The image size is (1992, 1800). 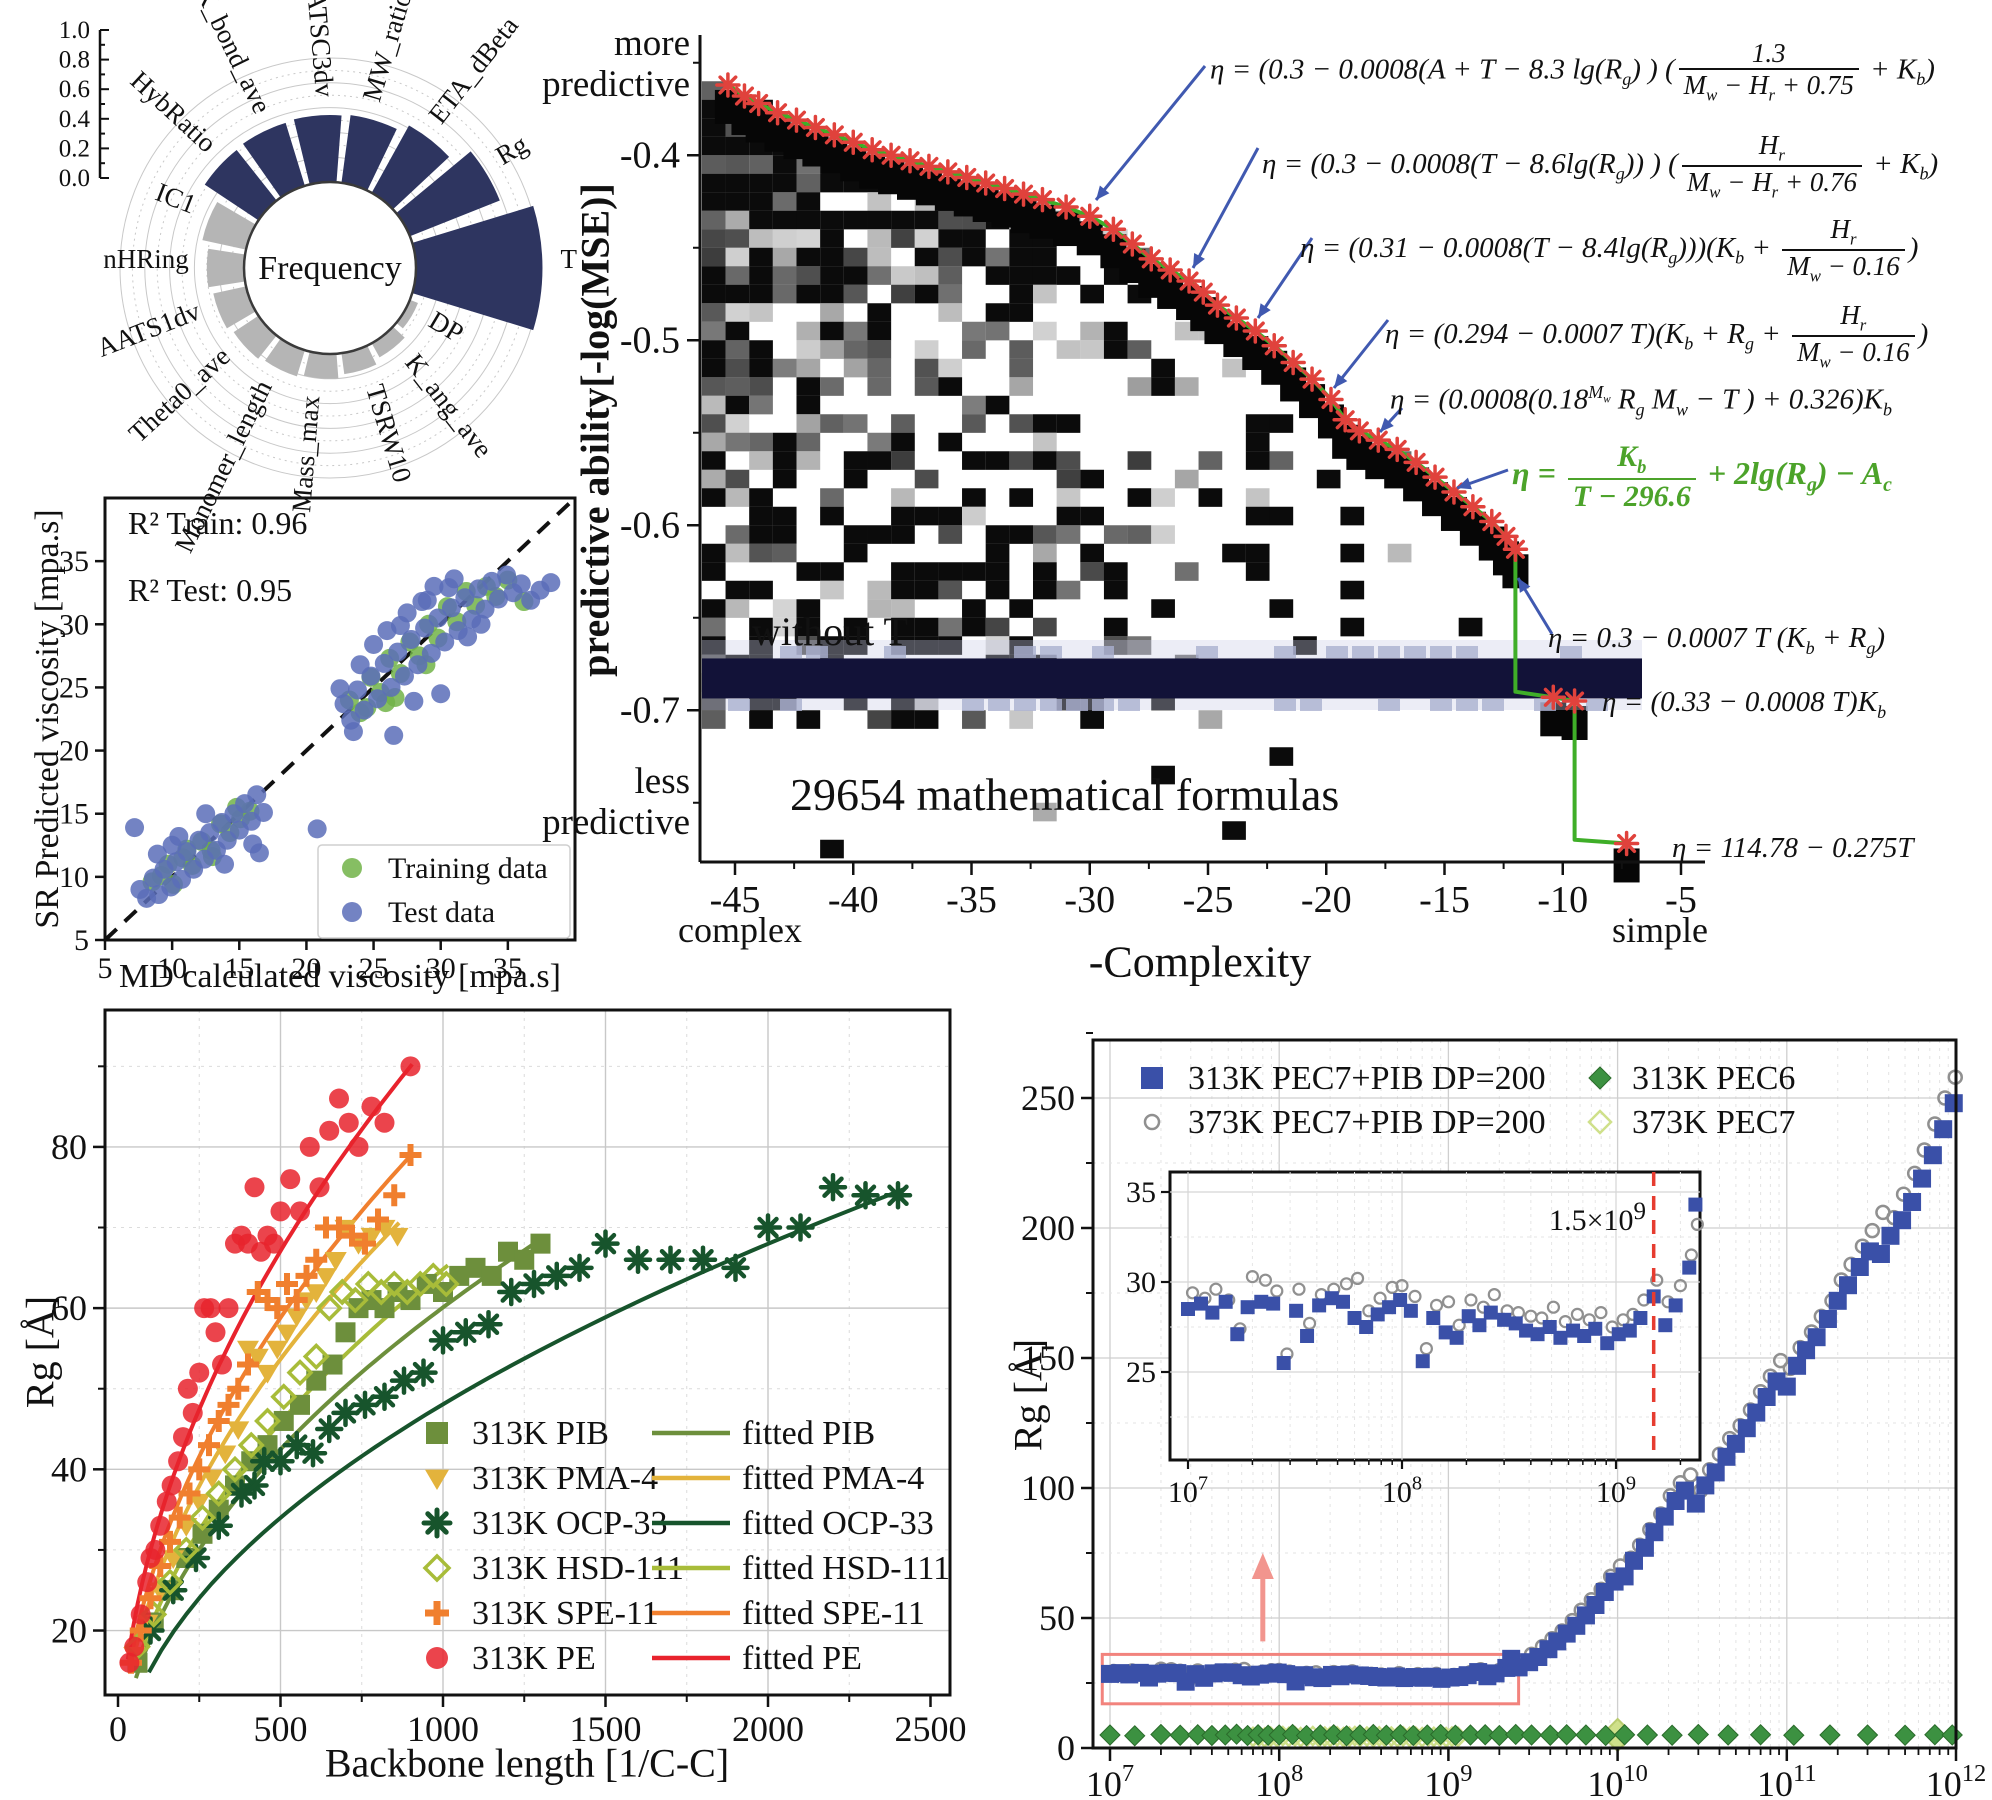 I want to click on parity-xaxis-title: MD calculated viscosity [mpa.s], so click(x=340, y=976).